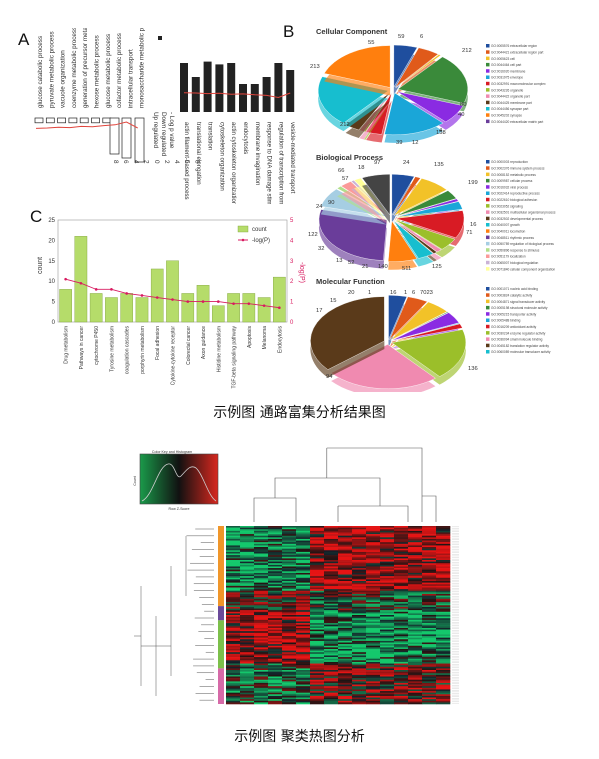 The width and height of the screenshot is (599, 759). I want to click on pie-legend-entry: GO:0065007 biological regulation, so click(515, 263).